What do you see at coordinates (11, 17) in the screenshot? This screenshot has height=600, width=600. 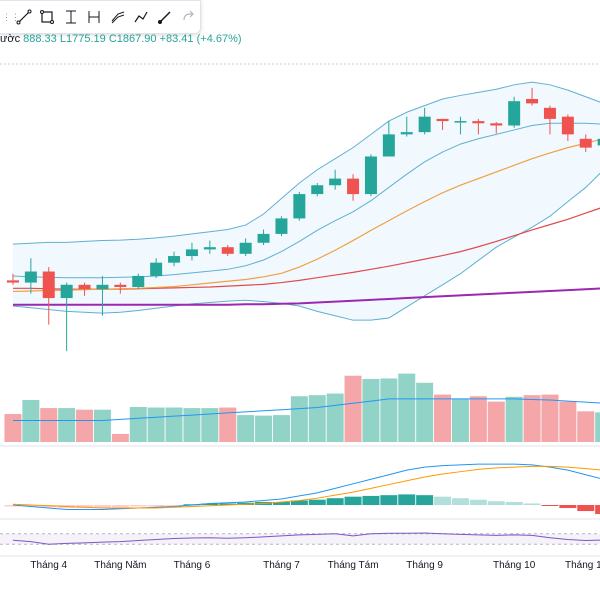 I see `toolbar-drag-handle-icon: ⋮⋮` at bounding box center [11, 17].